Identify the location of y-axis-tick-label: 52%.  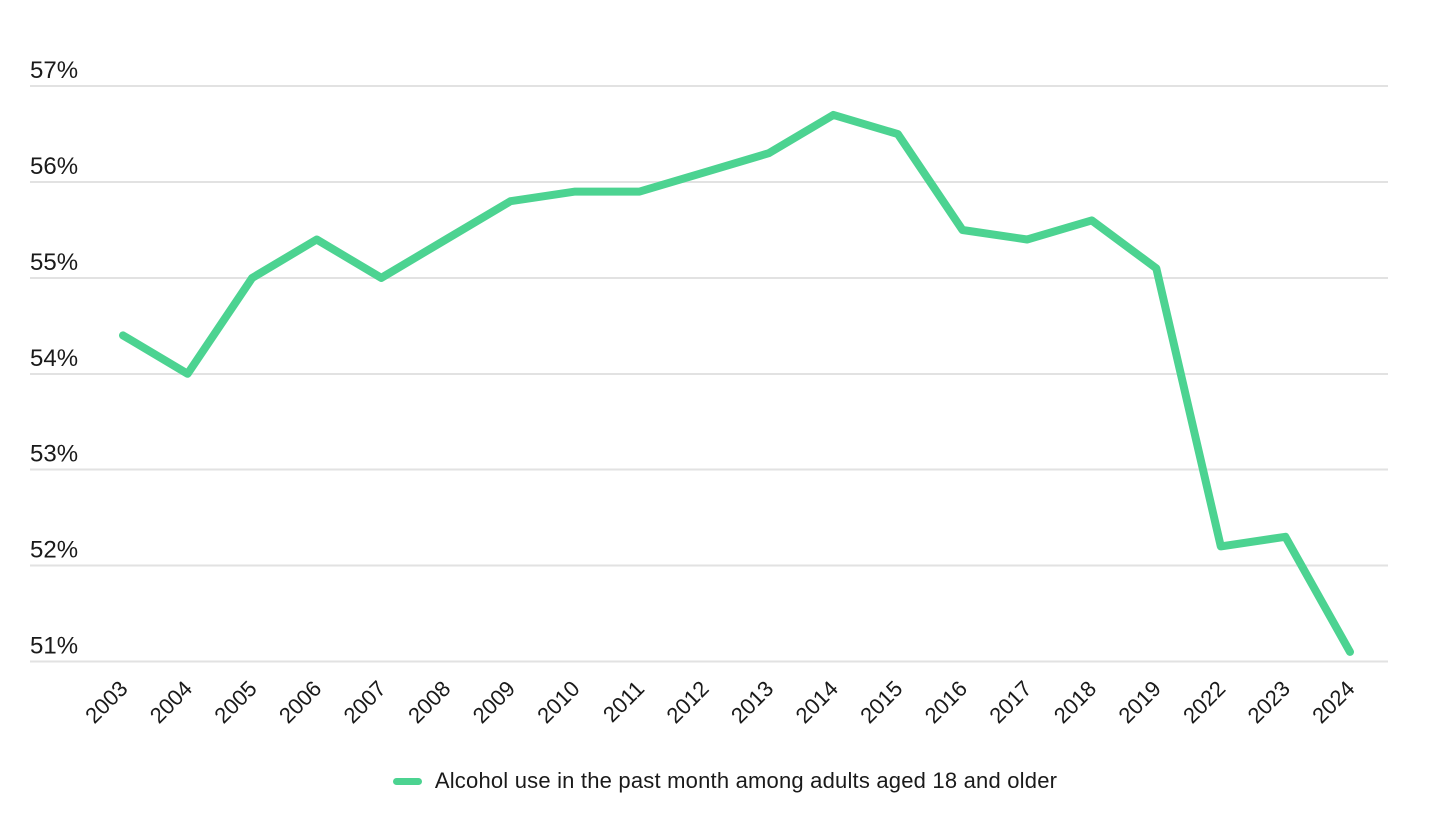
(54, 550).